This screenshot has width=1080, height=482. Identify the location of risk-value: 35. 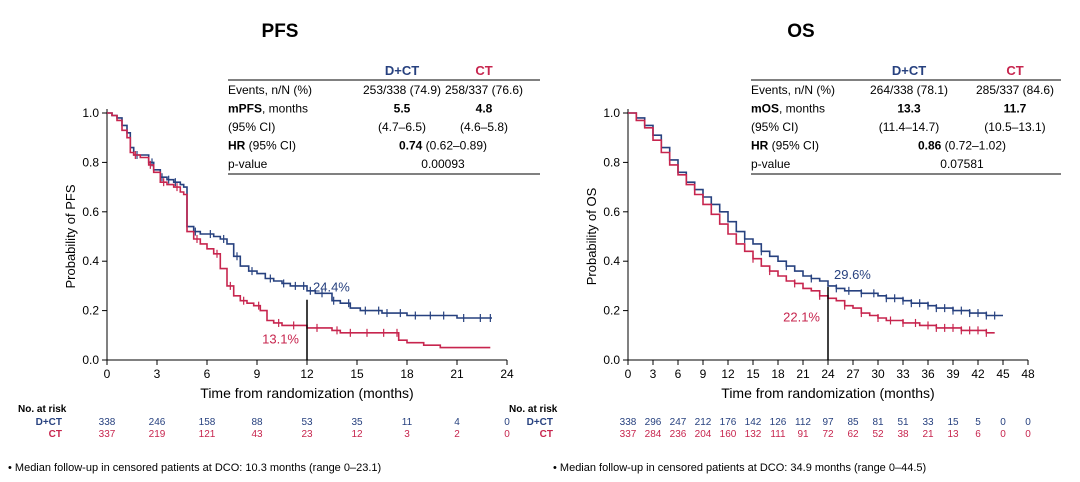
(357, 422).